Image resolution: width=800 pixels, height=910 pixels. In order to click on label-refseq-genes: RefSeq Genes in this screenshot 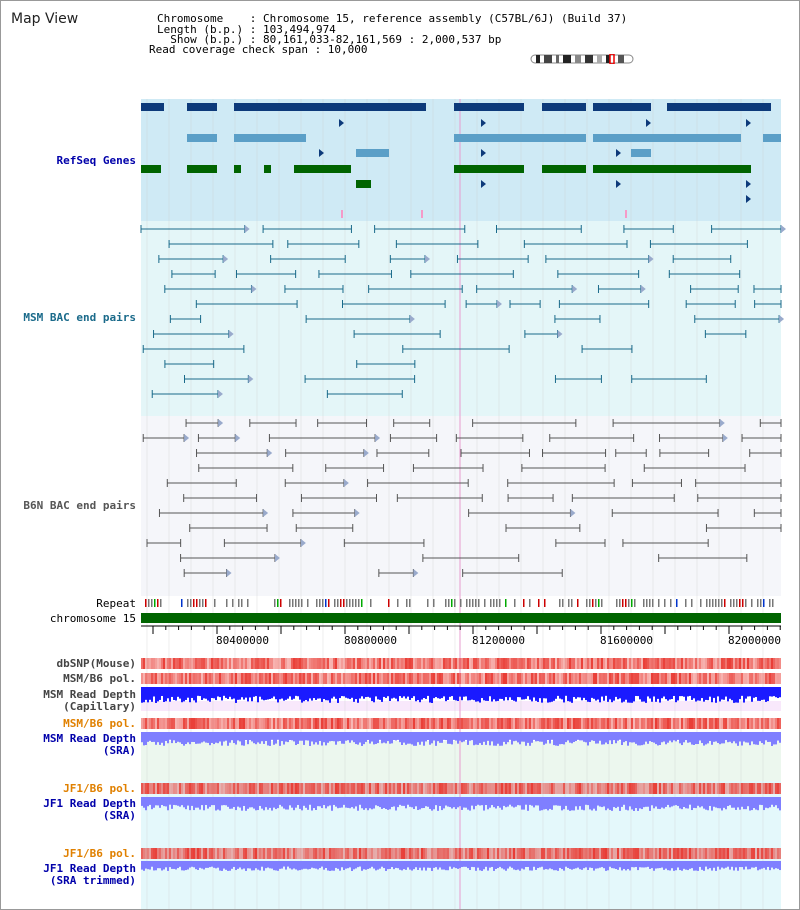, I will do `click(96, 160)`.